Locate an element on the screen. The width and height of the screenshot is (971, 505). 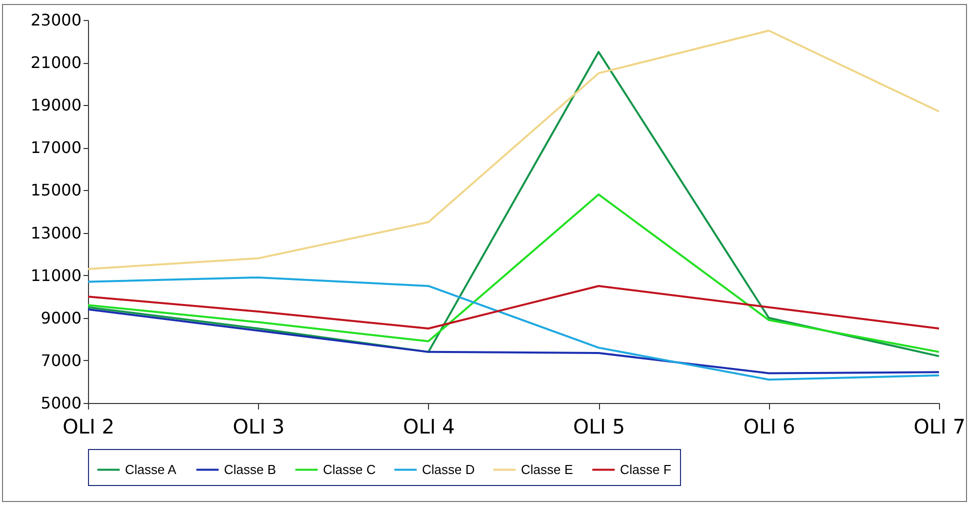
y-tick-label: 13000 is located at coordinates (56, 232).